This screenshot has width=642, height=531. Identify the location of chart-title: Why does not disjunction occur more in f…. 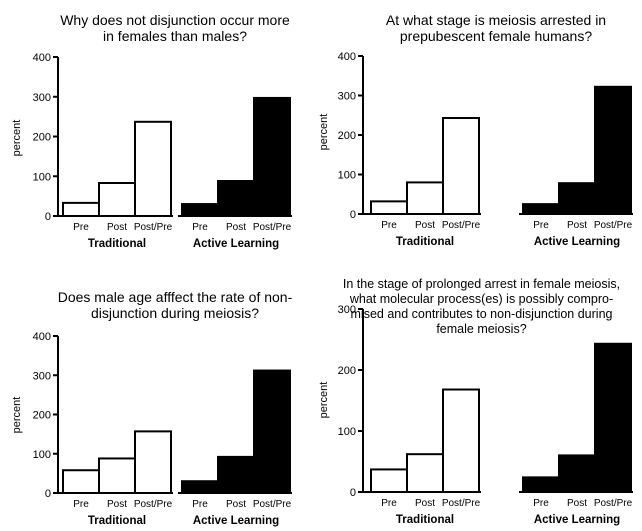
(175, 28).